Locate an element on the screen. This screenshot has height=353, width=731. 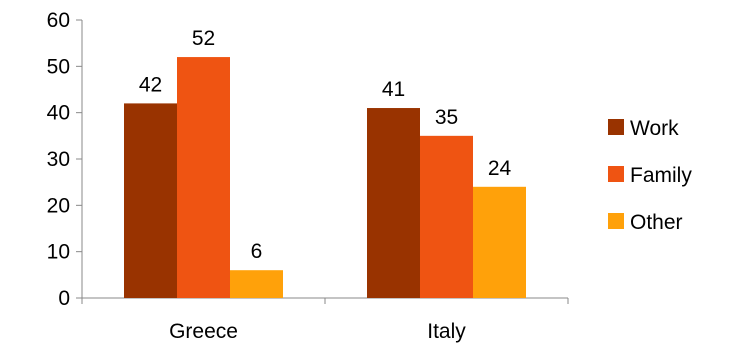
x-category-label: Greece is located at coordinates (203, 331).